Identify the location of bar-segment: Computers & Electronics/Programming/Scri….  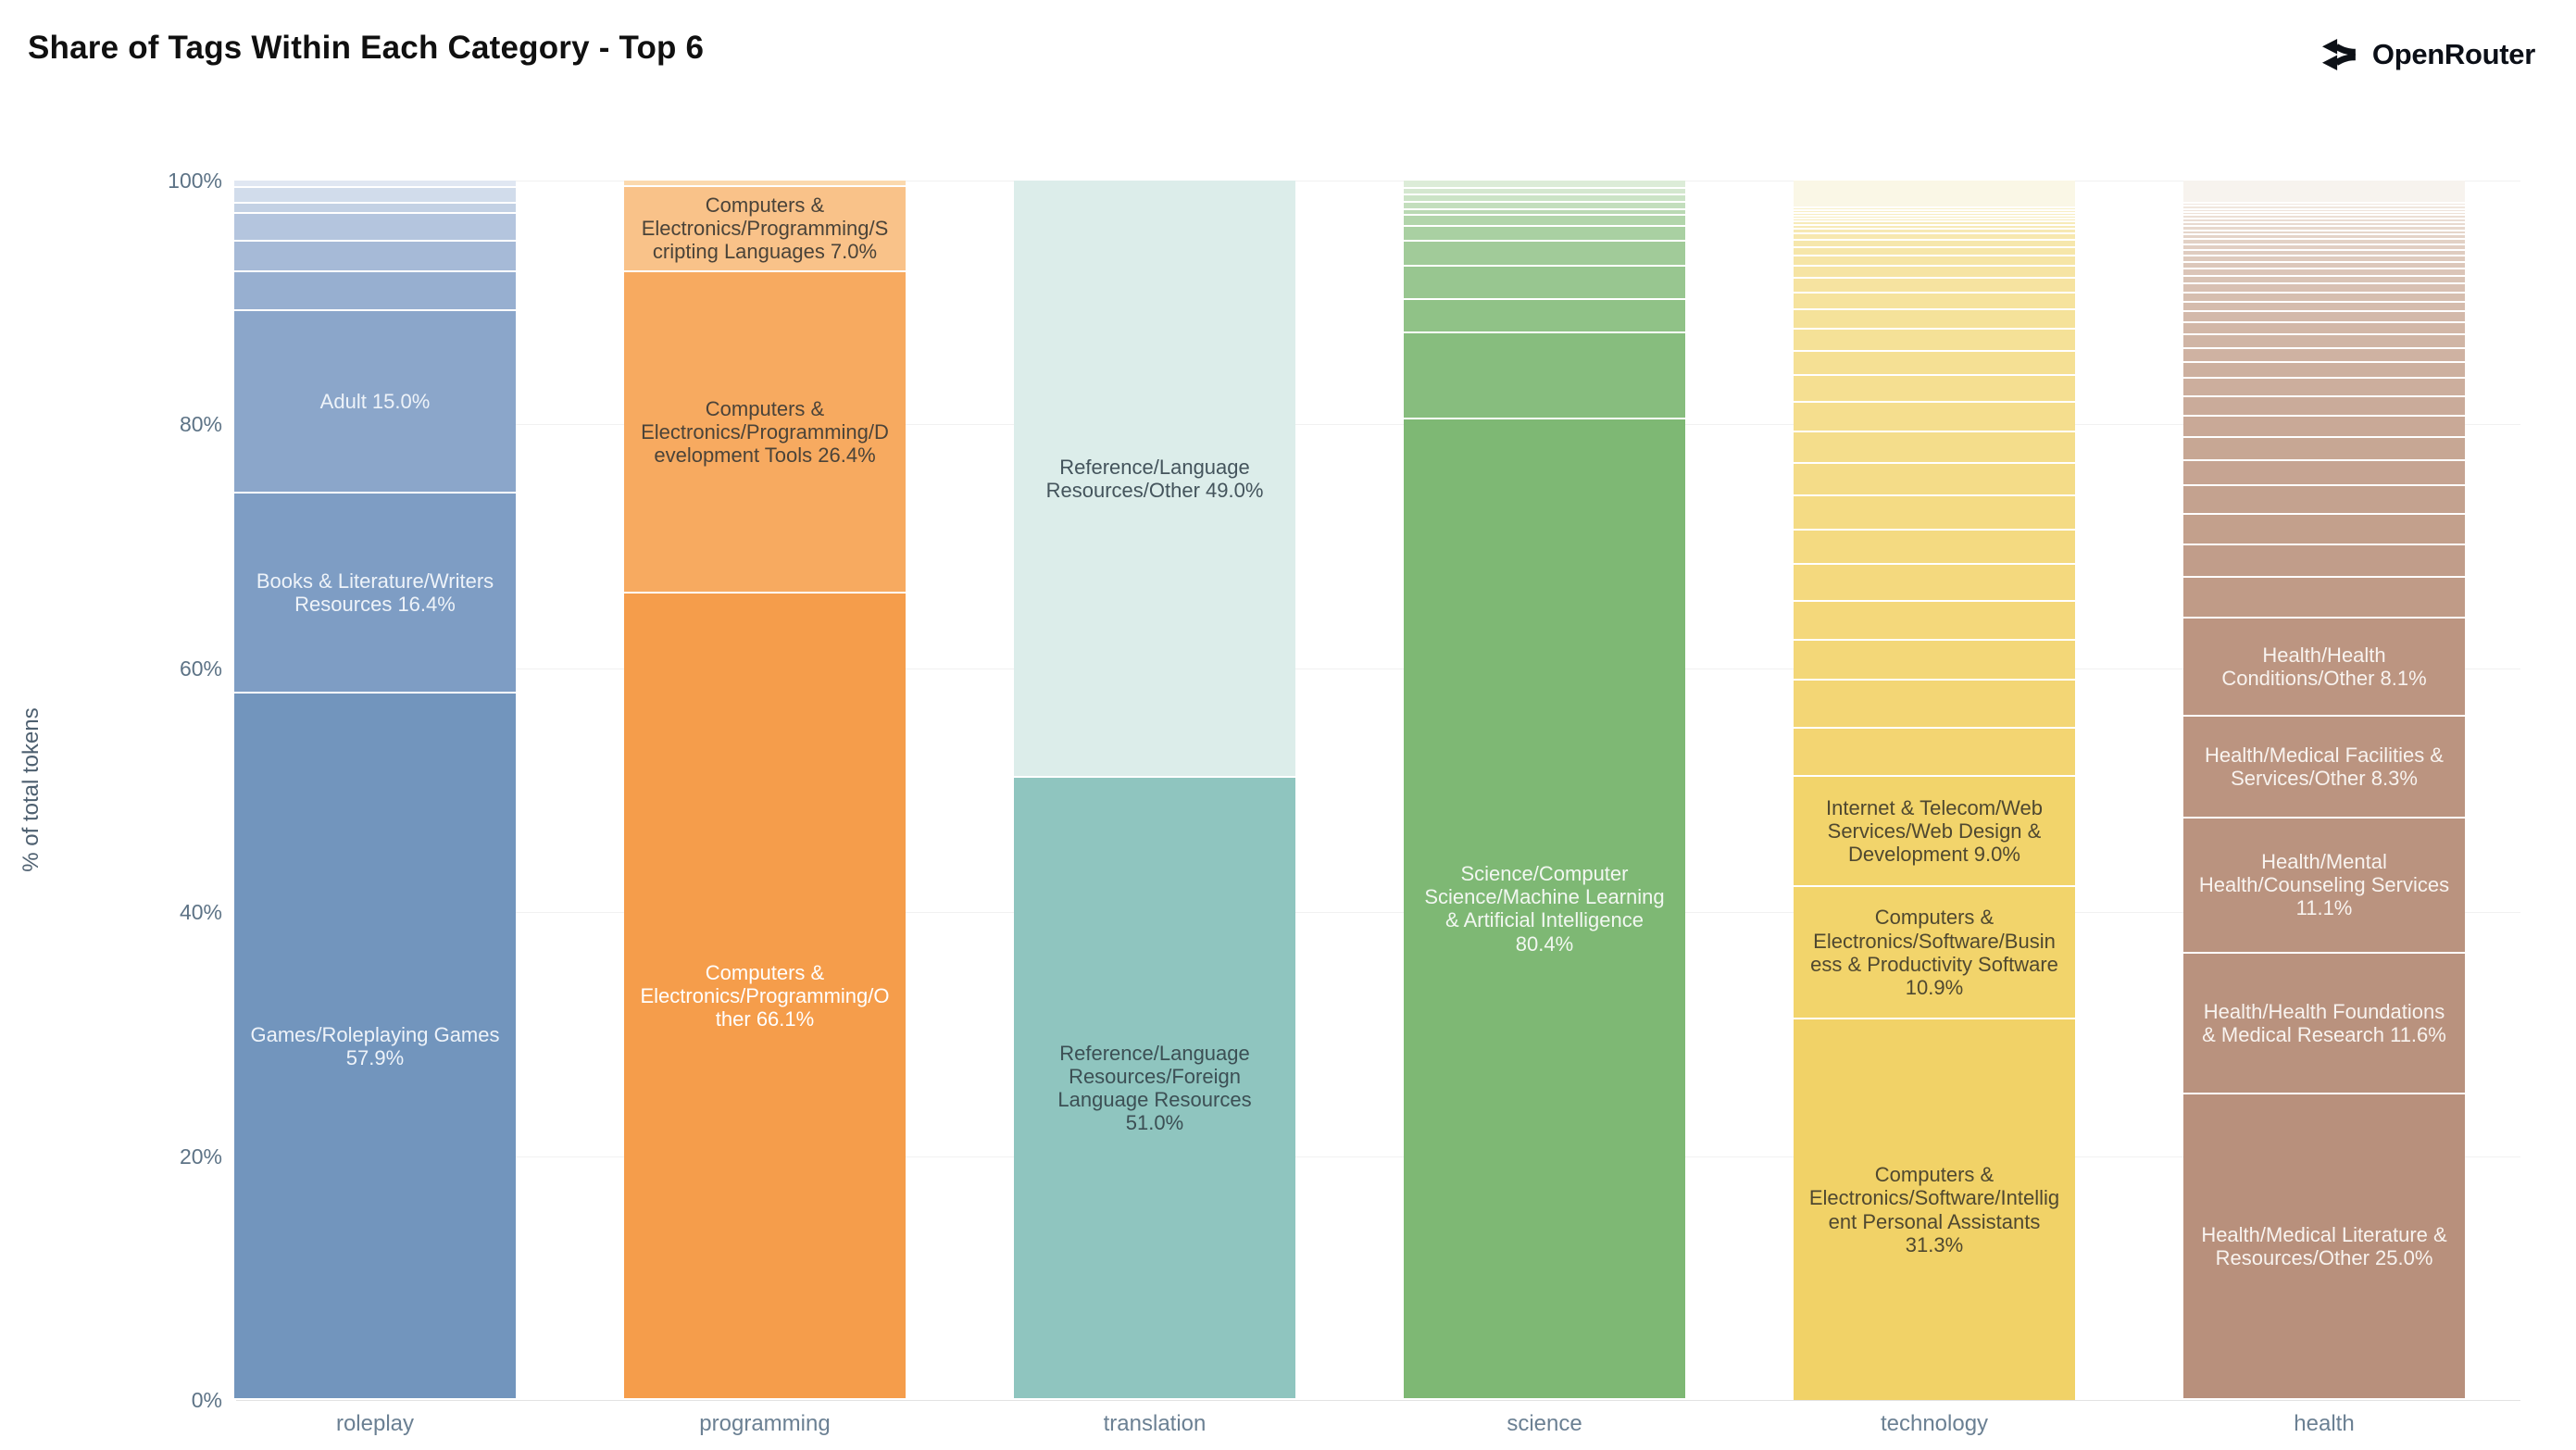
(765, 228).